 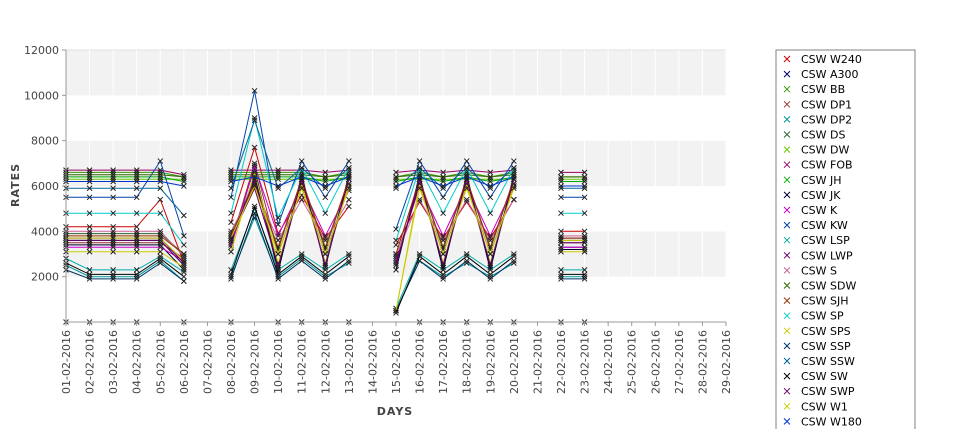 I want to click on y-tick-label: 4000, so click(x=45, y=231).